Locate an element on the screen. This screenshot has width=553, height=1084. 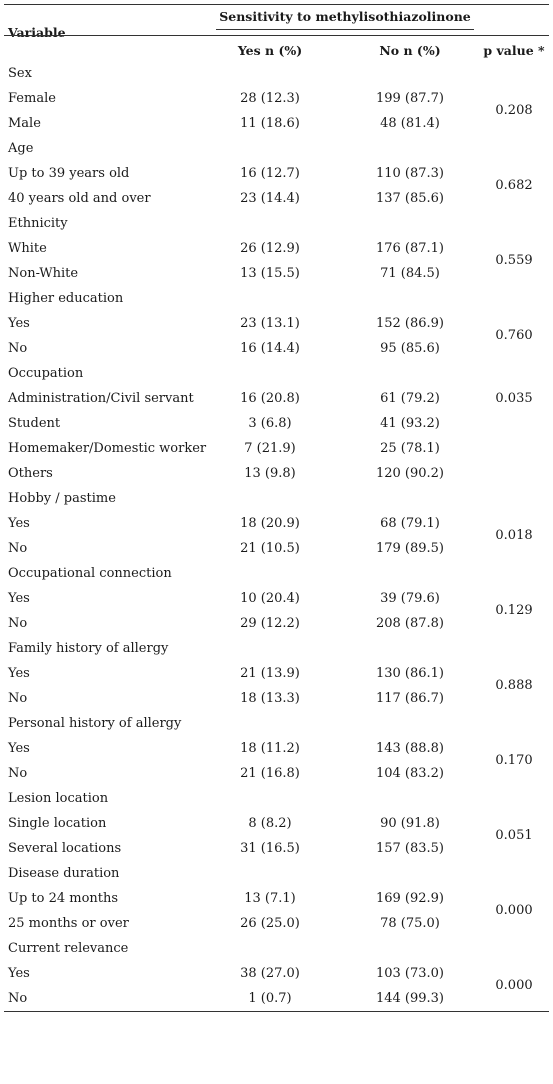
no-cell: 176 (87.1) is located at coordinates (410, 248).